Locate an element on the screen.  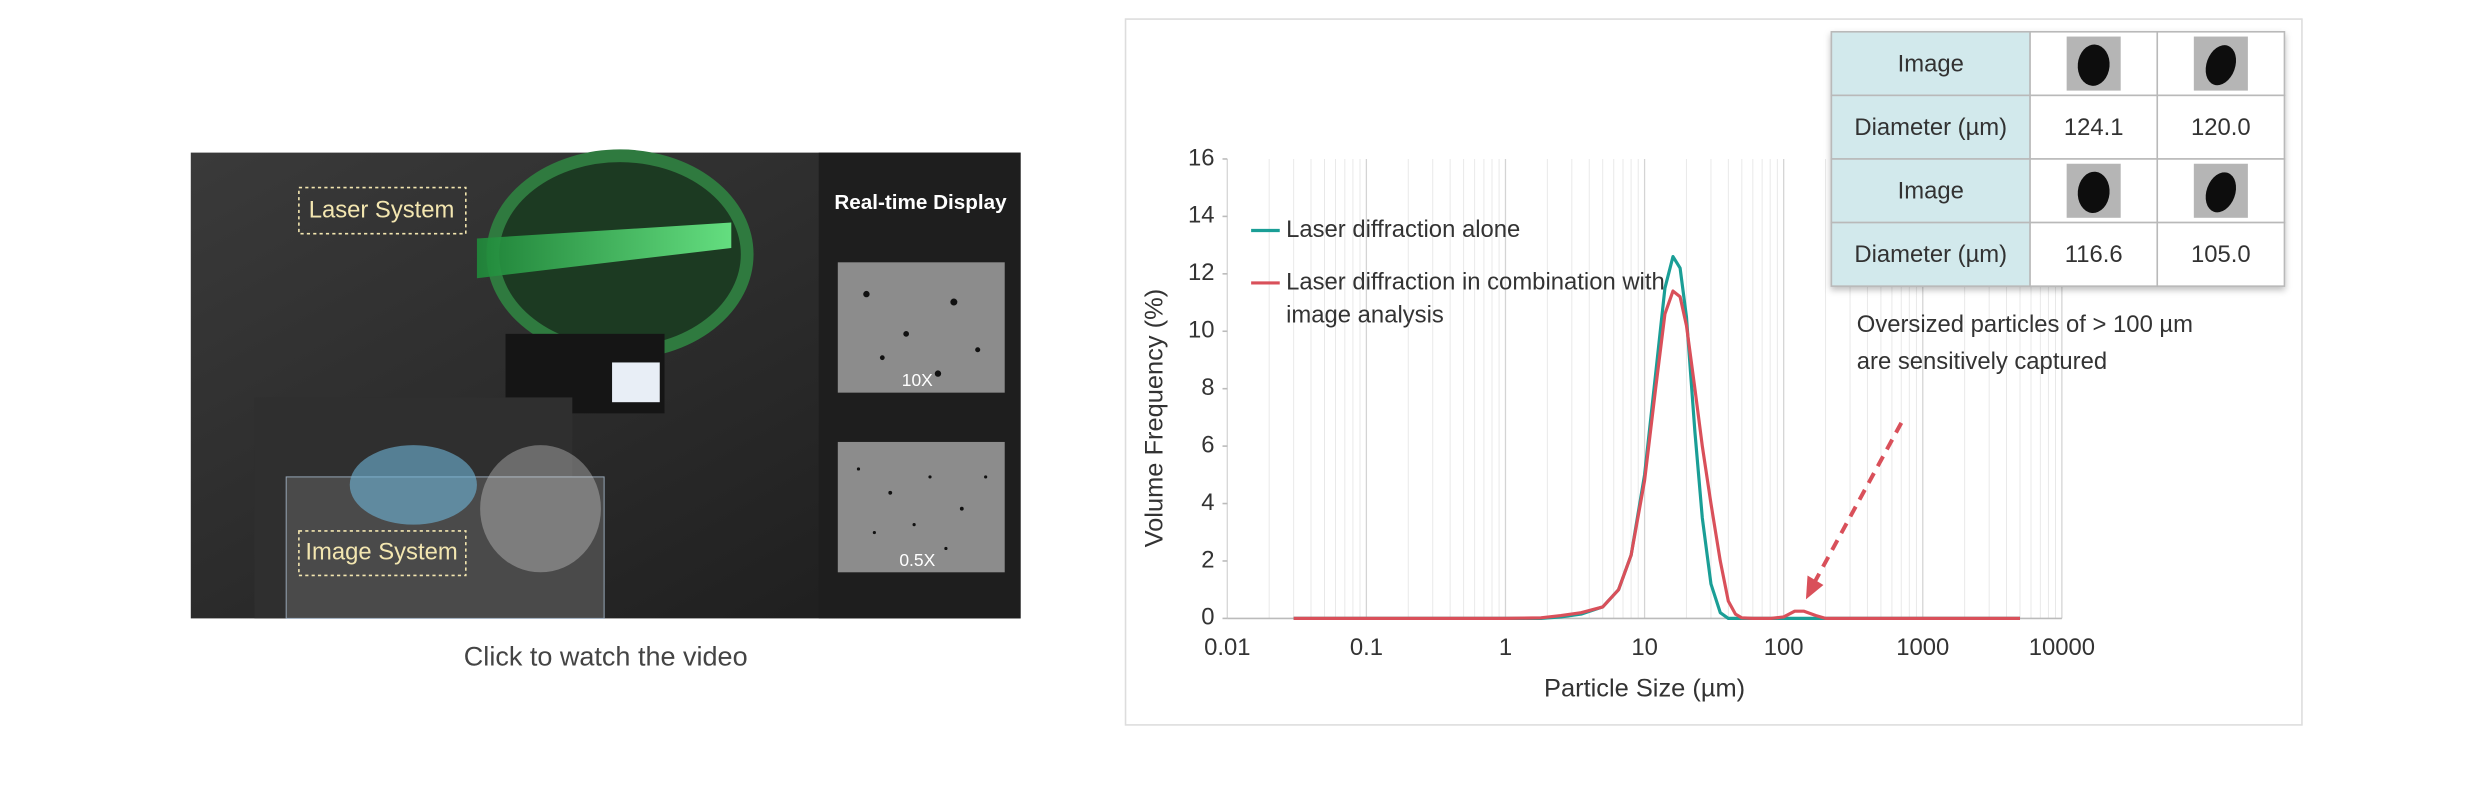
annotation: are sensitively captured is located at coordinates (1982, 361).